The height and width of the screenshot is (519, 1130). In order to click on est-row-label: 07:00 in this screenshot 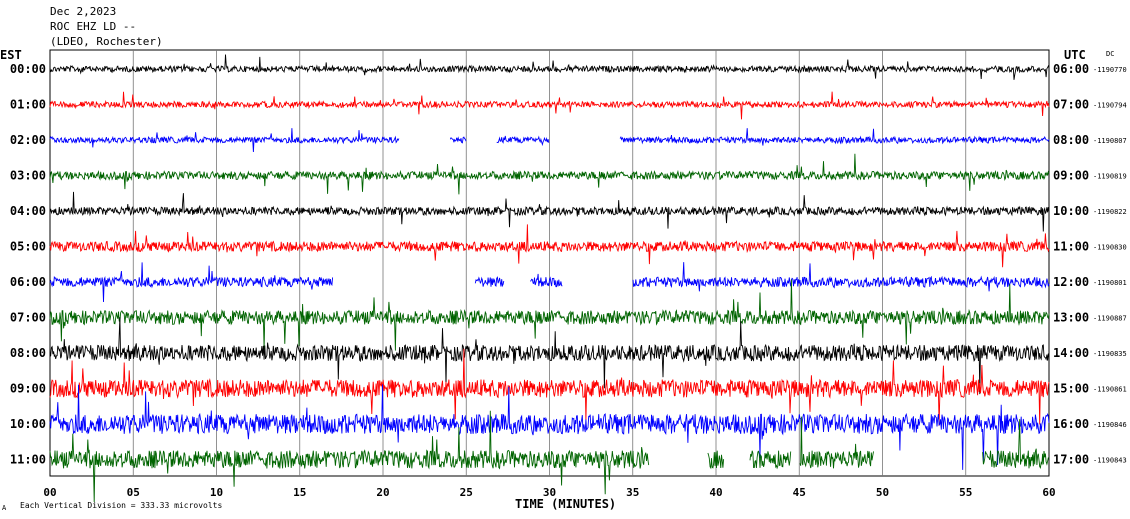, I will do `click(28, 318)`.